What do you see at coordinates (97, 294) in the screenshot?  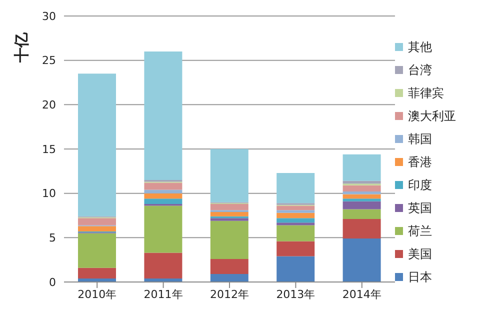 I see `x-tick-label: 2010年` at bounding box center [97, 294].